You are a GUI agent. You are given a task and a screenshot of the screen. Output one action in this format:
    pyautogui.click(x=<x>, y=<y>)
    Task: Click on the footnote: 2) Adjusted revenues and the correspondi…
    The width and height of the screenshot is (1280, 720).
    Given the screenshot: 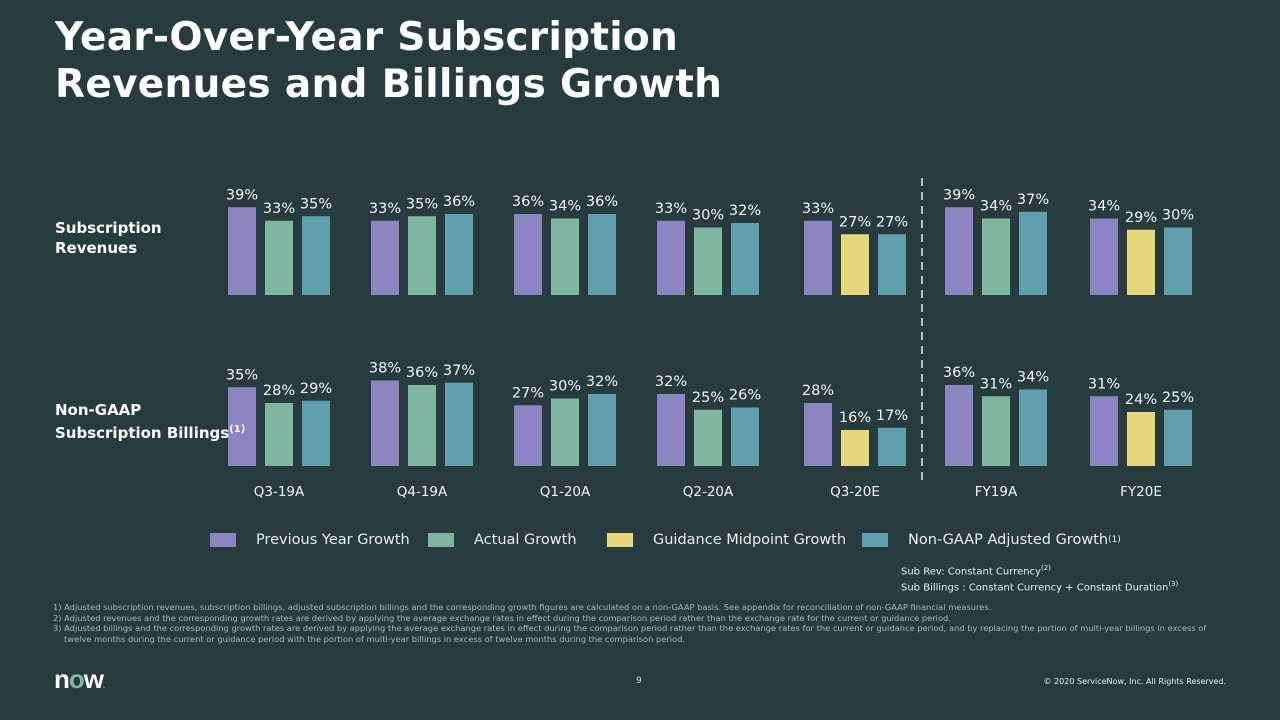 What is the action you would take?
    pyautogui.click(x=502, y=617)
    